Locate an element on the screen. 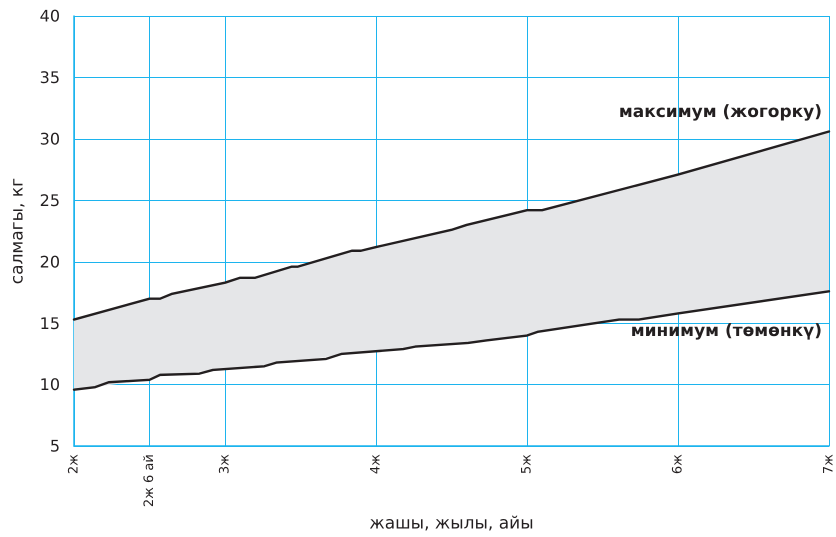  y-tick-label: 25 is located at coordinates (50, 200).